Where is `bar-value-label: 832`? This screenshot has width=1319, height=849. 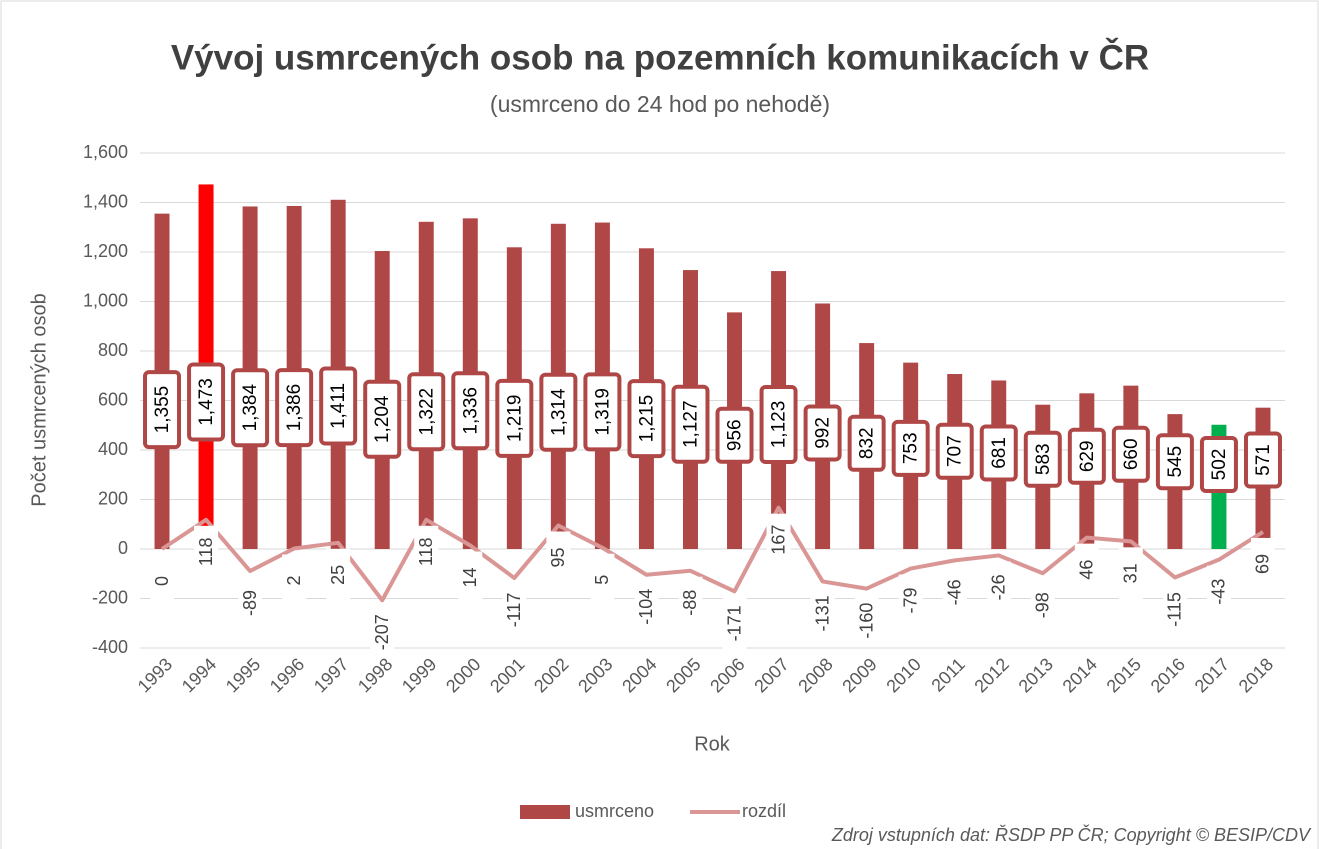
bar-value-label: 832 is located at coordinates (867, 443).